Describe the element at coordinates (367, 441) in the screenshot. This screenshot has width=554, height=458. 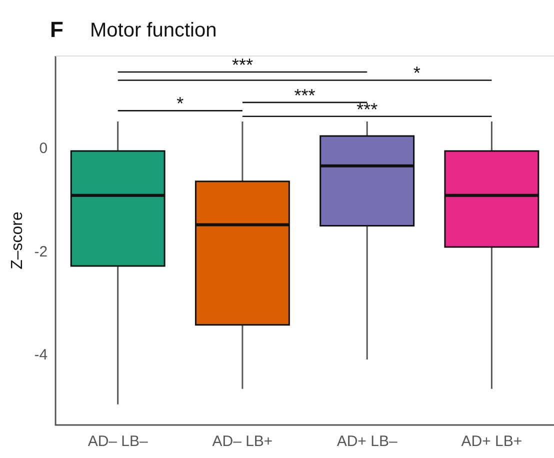
I see `x-tick-label: AD+ LB–` at that location.